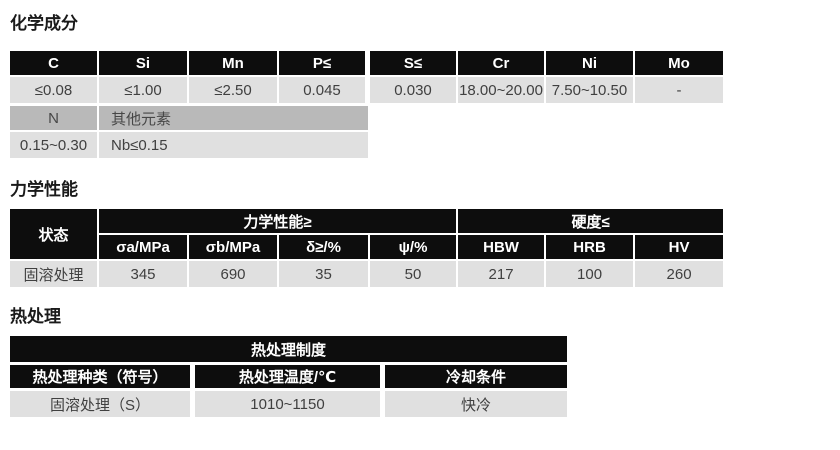 This screenshot has width=840, height=450. I want to click on mech-header-sigma-b: σb/MPa, so click(234, 248).